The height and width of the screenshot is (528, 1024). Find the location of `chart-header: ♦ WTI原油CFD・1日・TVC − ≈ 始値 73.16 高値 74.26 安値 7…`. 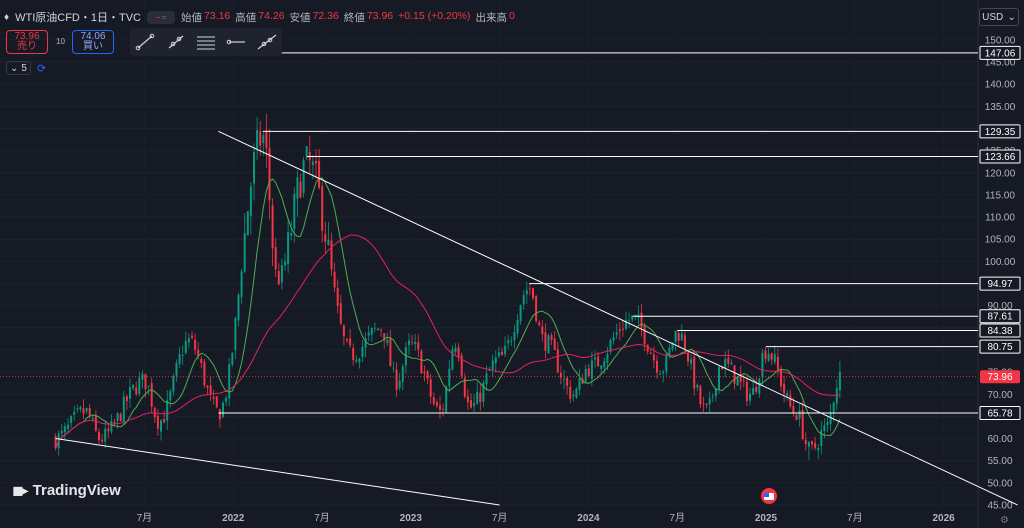

chart-header: ♦ WTI原油CFD・1日・TVC − ≈ 始値 73.16 高値 74.26 安値 7… is located at coordinates (261, 17).